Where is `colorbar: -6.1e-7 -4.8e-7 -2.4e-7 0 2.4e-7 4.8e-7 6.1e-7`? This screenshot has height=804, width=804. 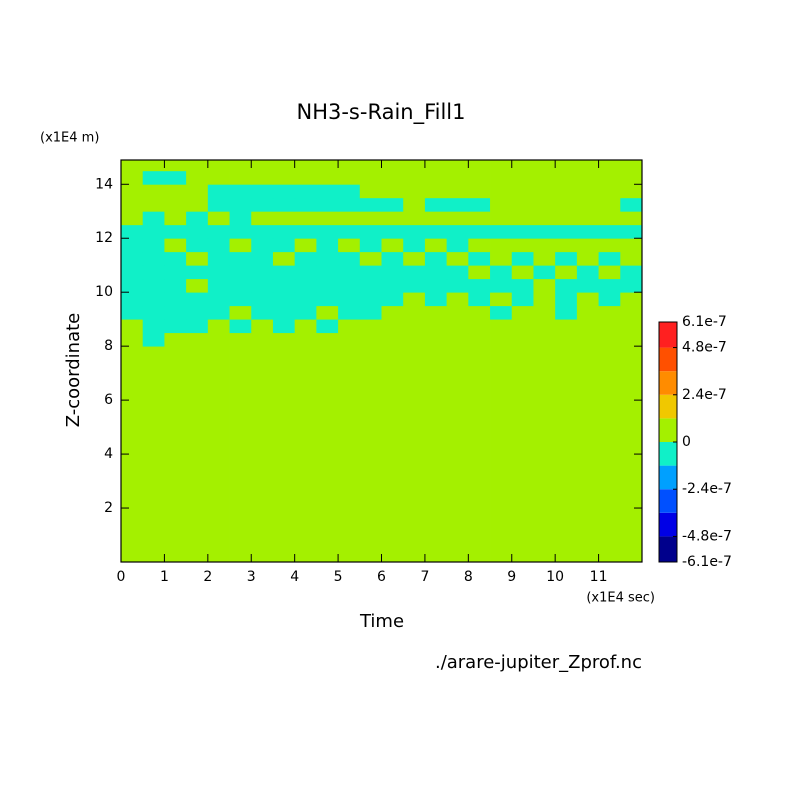
colorbar: -6.1e-7 -4.8e-7 -2.4e-7 0 2.4e-7 4.8e-7 6.1e-7 is located at coordinates (695, 442).